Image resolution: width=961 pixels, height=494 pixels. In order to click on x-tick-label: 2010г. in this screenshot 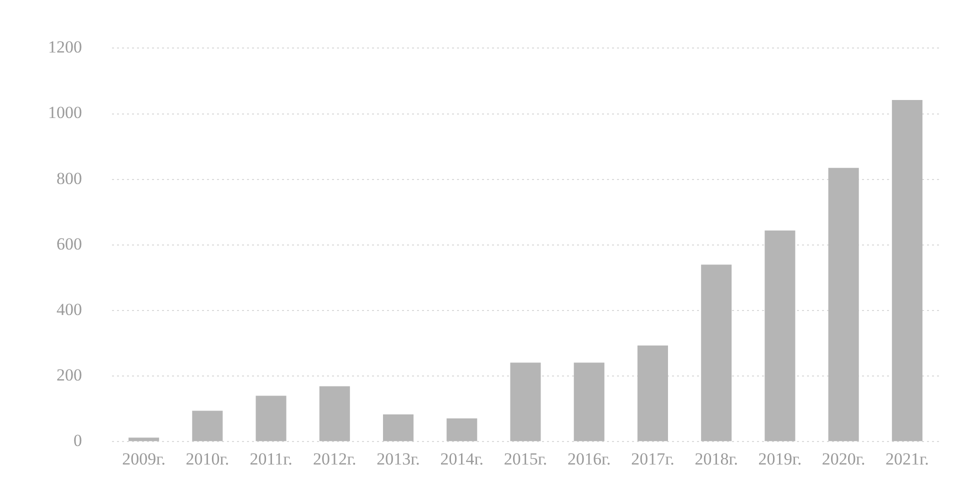, I will do `click(208, 458)`.